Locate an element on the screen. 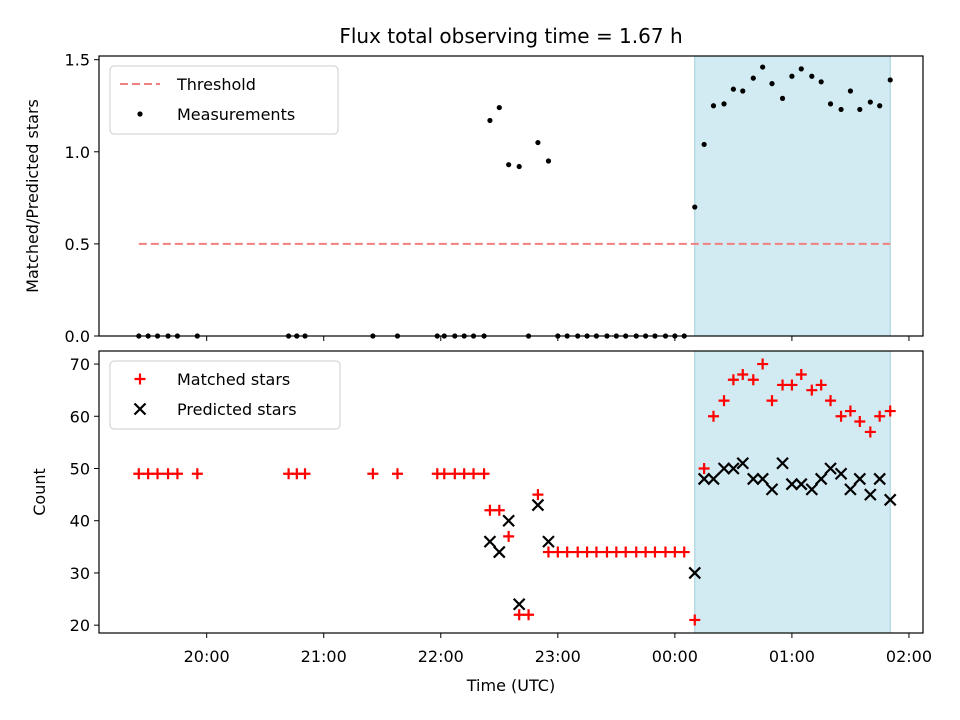  legend-label: Matched stars is located at coordinates (233, 379).